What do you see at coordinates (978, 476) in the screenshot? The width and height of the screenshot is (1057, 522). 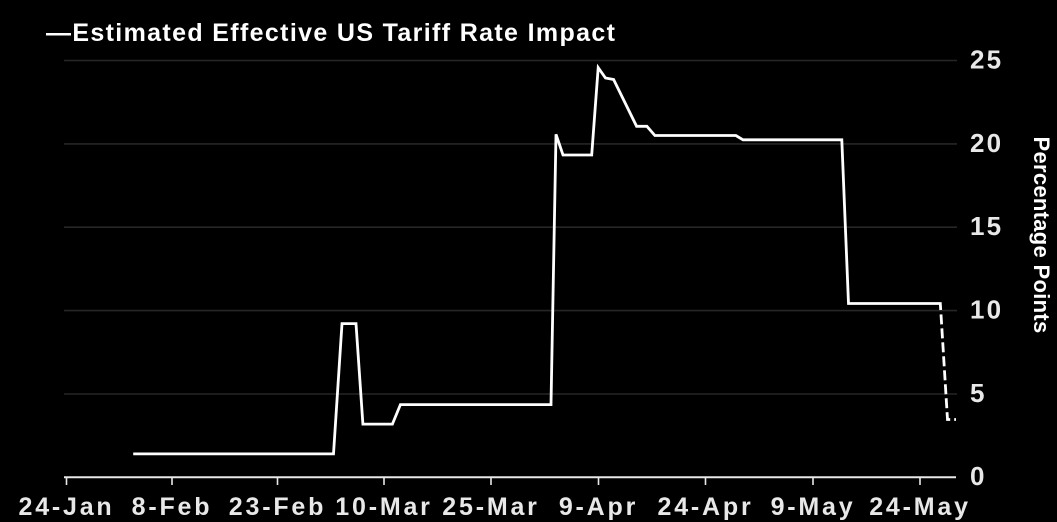 I see `svg-text: 0` at bounding box center [978, 476].